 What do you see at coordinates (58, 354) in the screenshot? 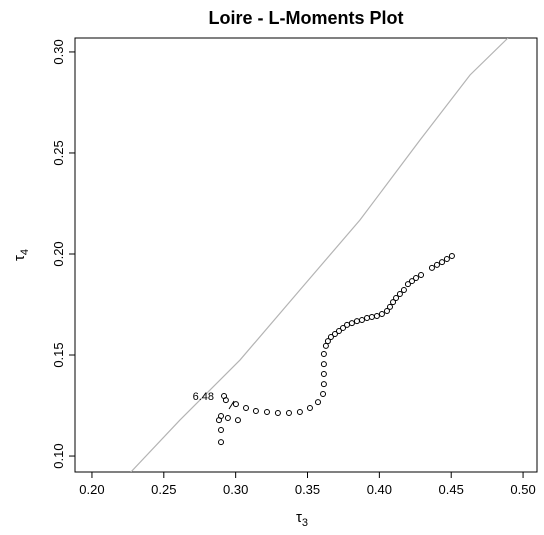
I see `y-tick-label: 0.15` at bounding box center [58, 354].